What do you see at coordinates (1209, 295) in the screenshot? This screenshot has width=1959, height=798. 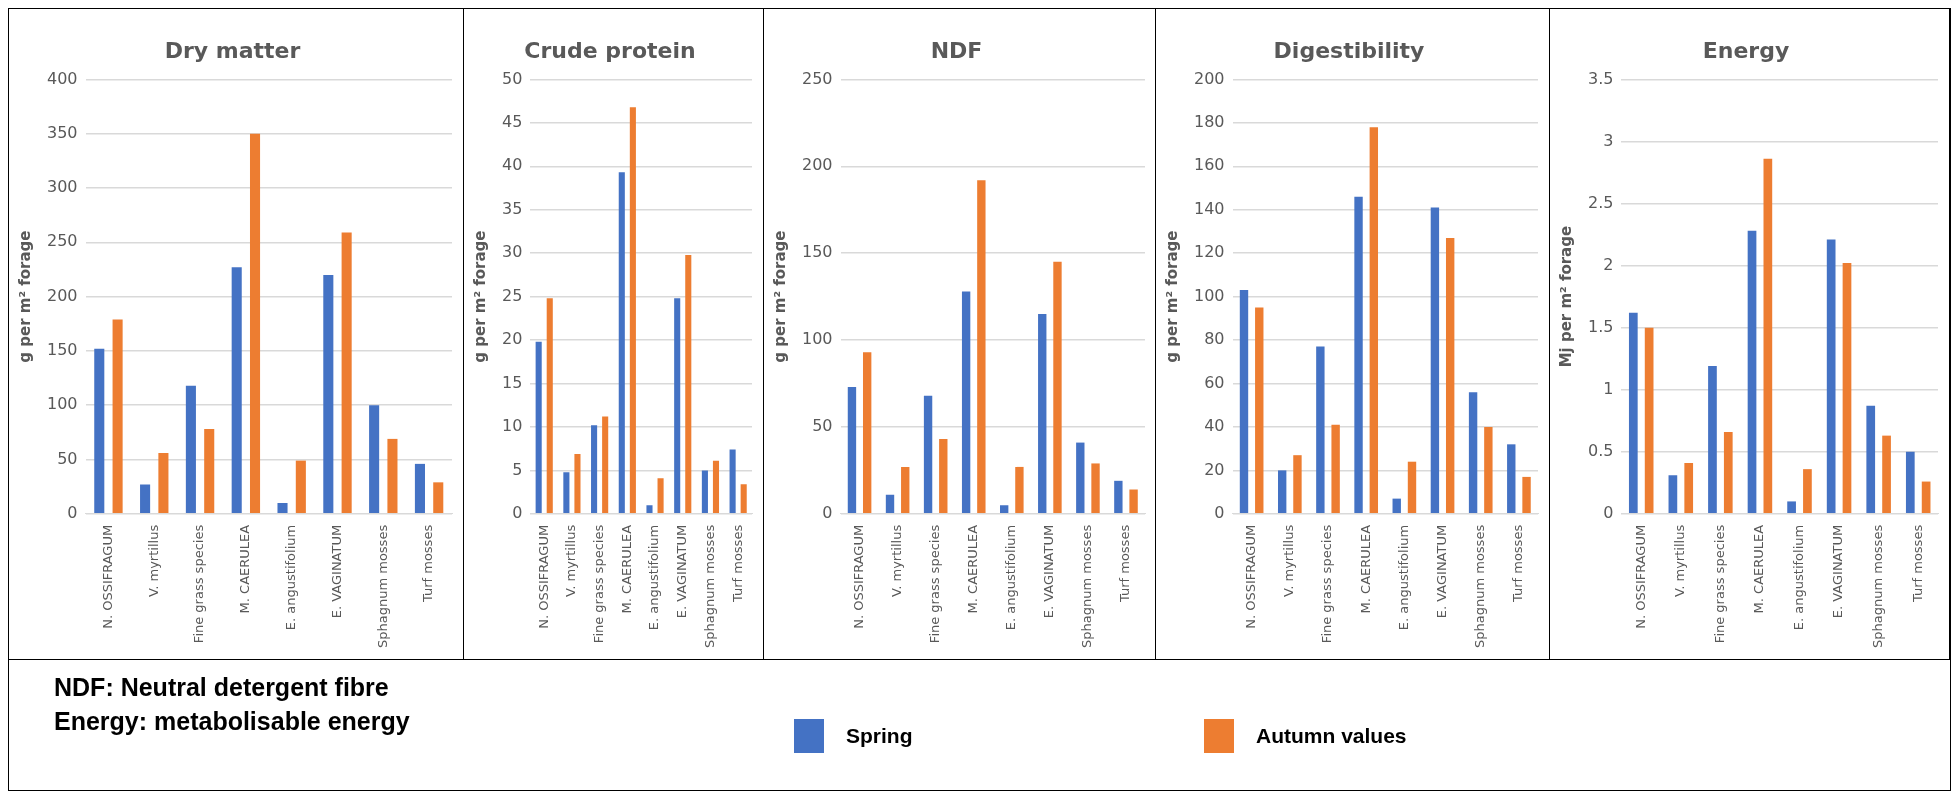 I see `y-tick-label: 100` at bounding box center [1209, 295].